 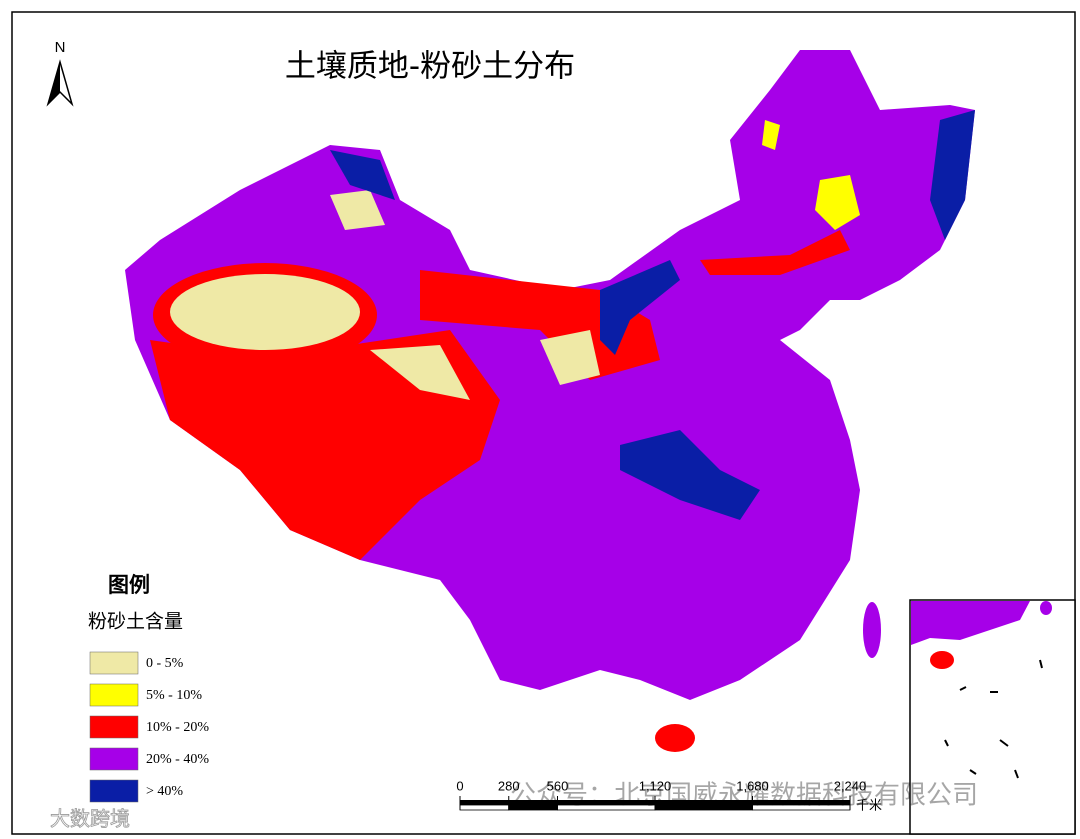 I want to click on north-label: N, so click(x=60, y=47).